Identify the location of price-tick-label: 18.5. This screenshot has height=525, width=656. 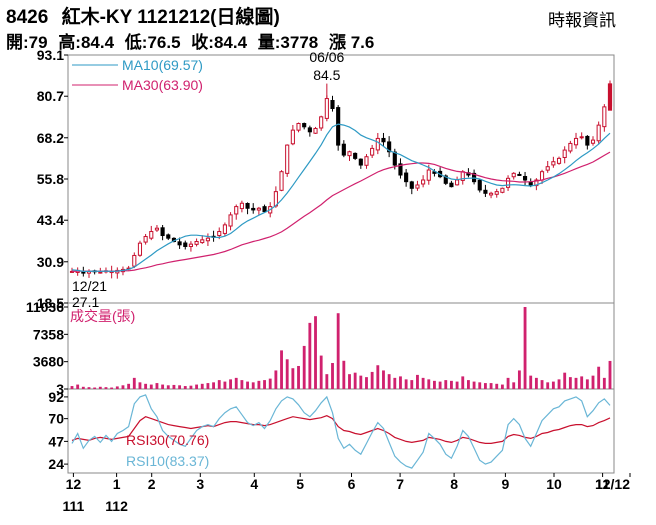
(50, 303).